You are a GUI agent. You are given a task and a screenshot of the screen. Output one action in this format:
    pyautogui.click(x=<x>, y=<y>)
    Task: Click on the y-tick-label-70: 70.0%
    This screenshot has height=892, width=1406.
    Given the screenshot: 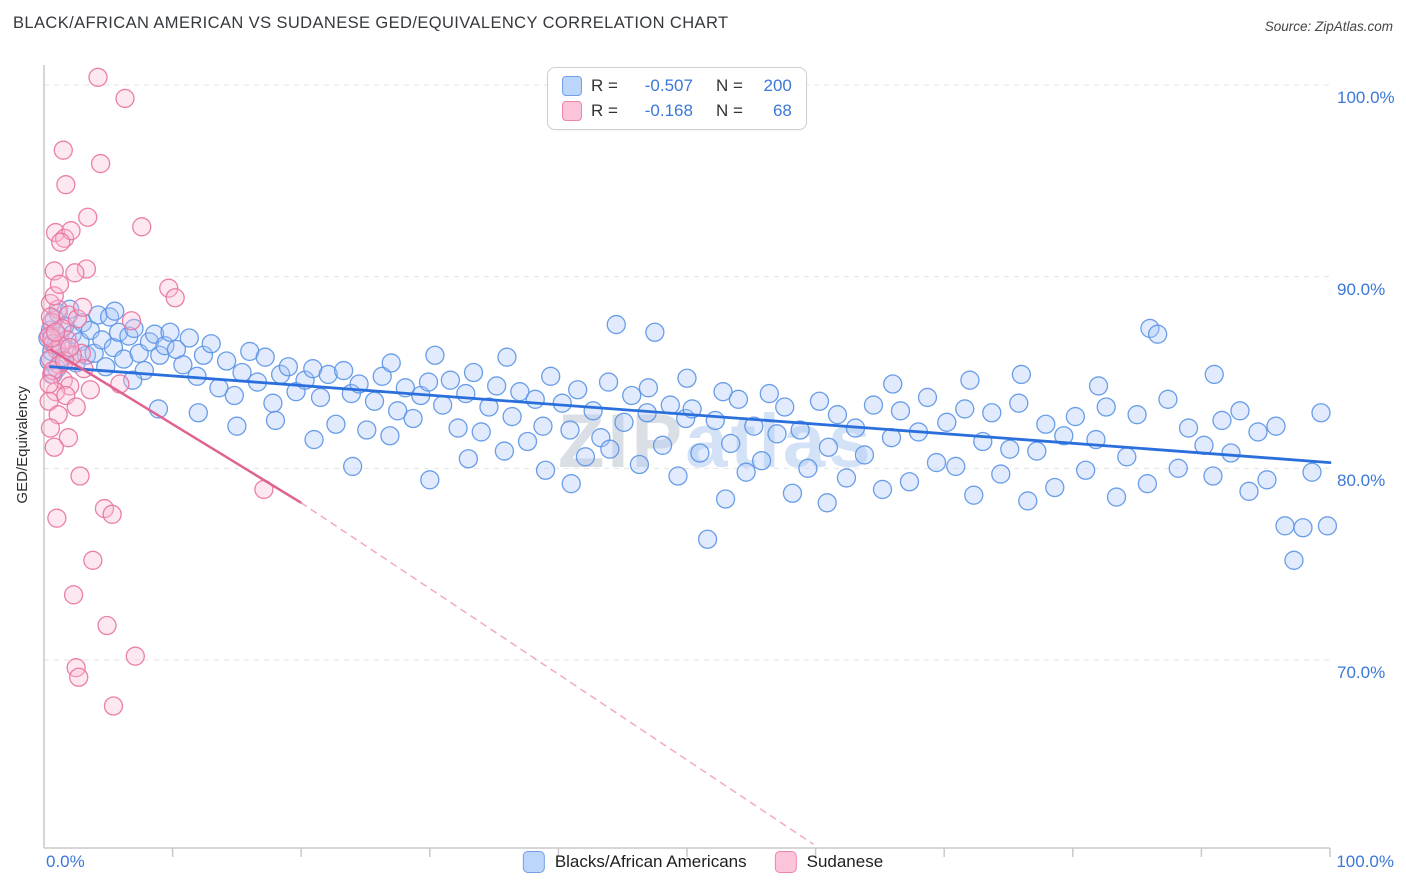 What is the action you would take?
    pyautogui.click(x=1361, y=672)
    